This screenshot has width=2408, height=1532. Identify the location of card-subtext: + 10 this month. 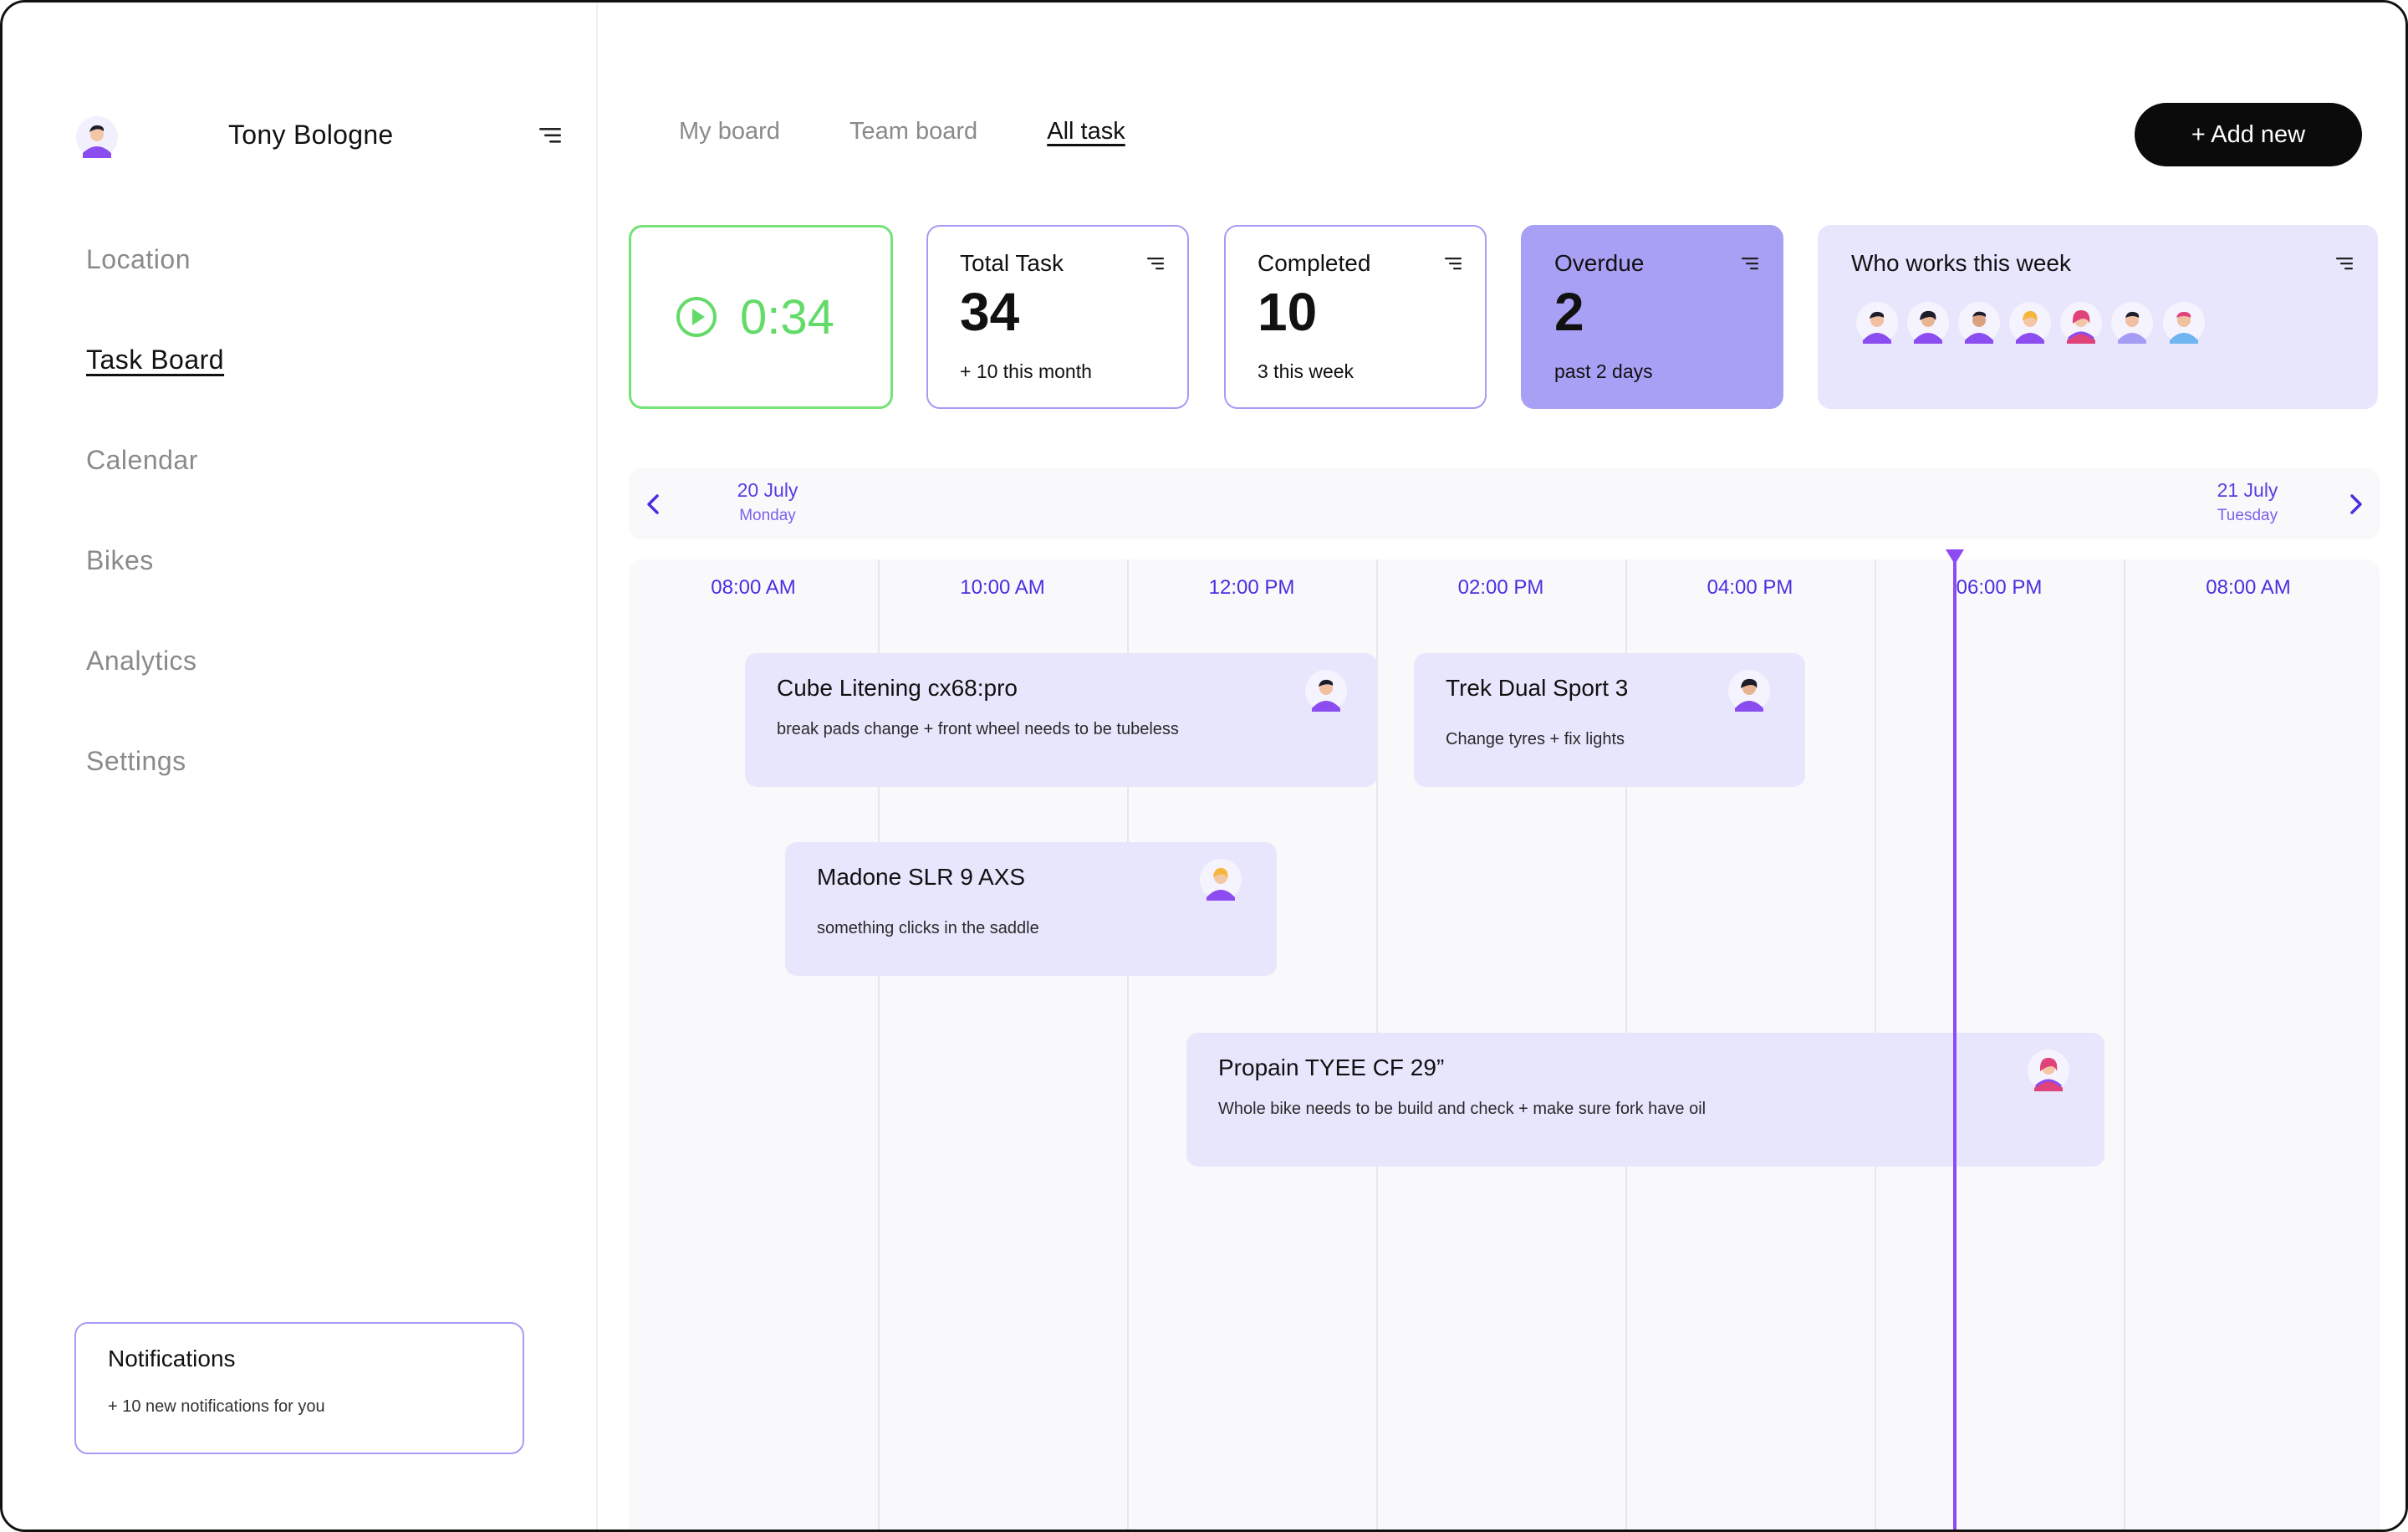
(1026, 371).